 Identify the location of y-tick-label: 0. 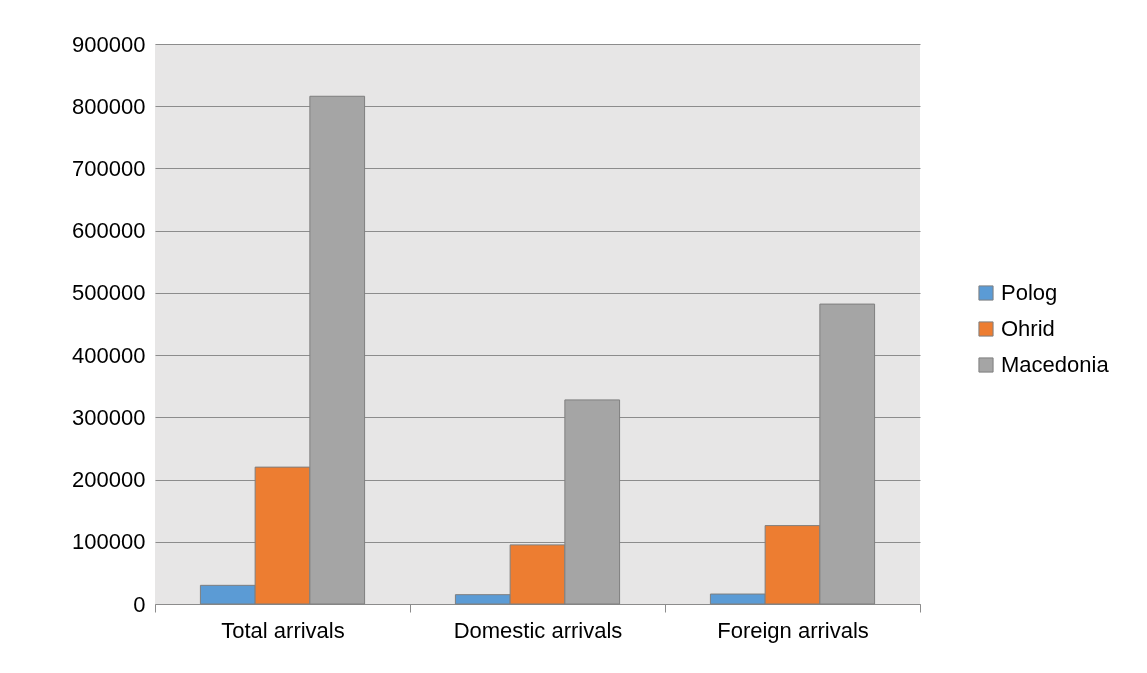
(139, 604).